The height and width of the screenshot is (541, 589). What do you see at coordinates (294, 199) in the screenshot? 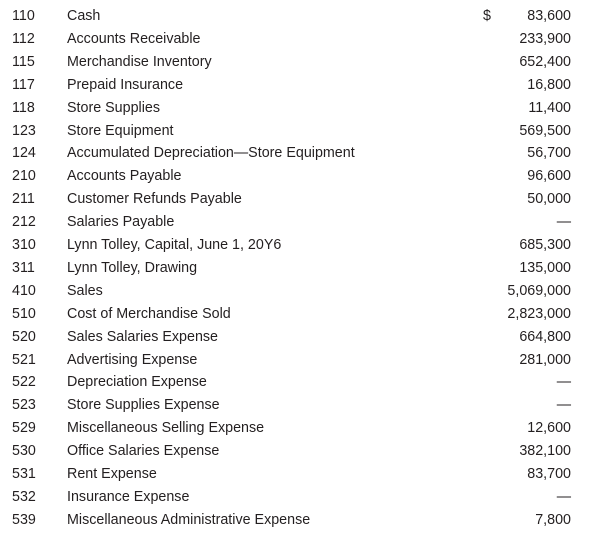
I see `ledger-row: 211 Customer Refunds Payable 50,000` at bounding box center [294, 199].